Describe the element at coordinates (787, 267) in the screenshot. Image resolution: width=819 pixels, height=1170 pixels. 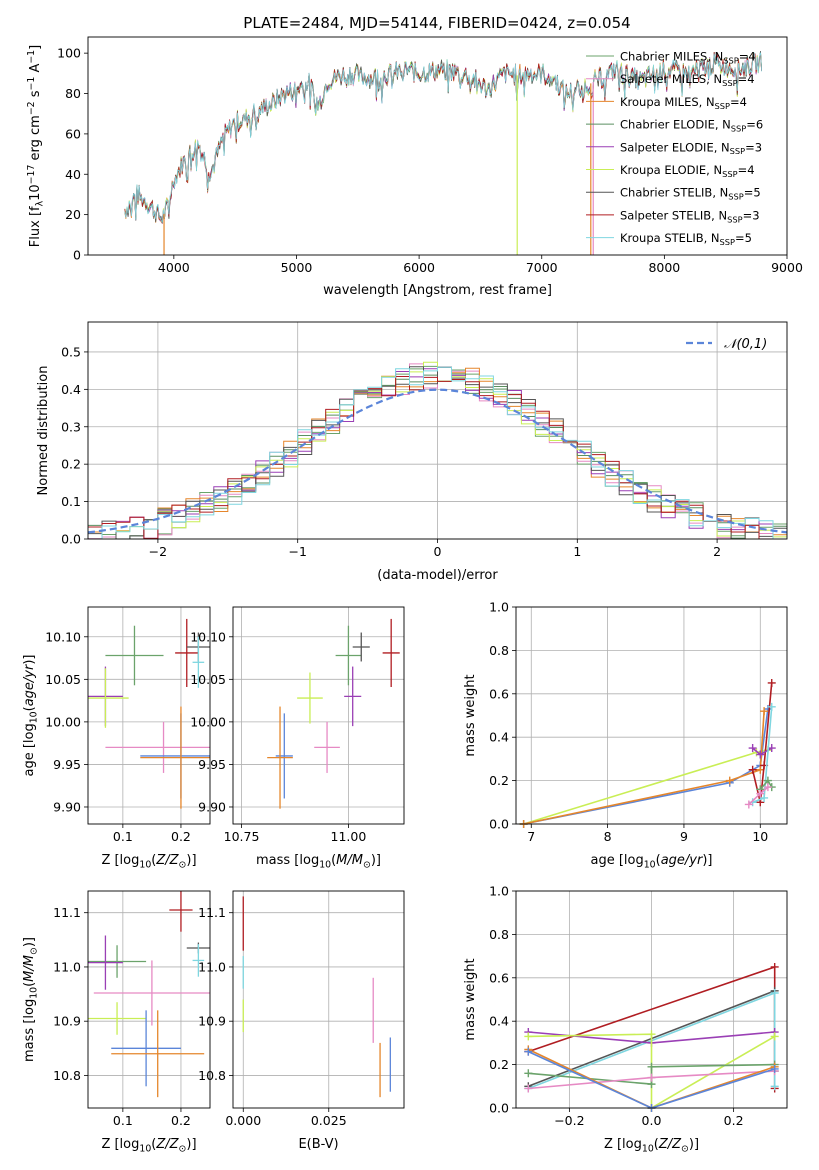
I see `x-tick-label: 9000` at that location.